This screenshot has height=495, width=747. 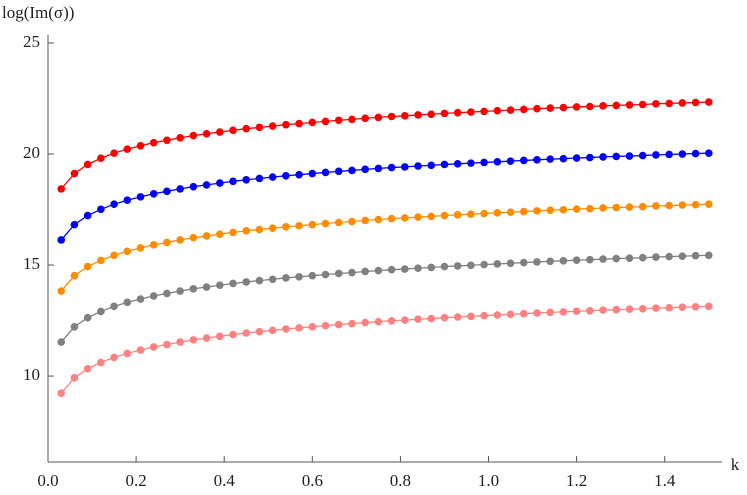 What do you see at coordinates (665, 480) in the screenshot?
I see `x-tick-label: 1.4` at bounding box center [665, 480].